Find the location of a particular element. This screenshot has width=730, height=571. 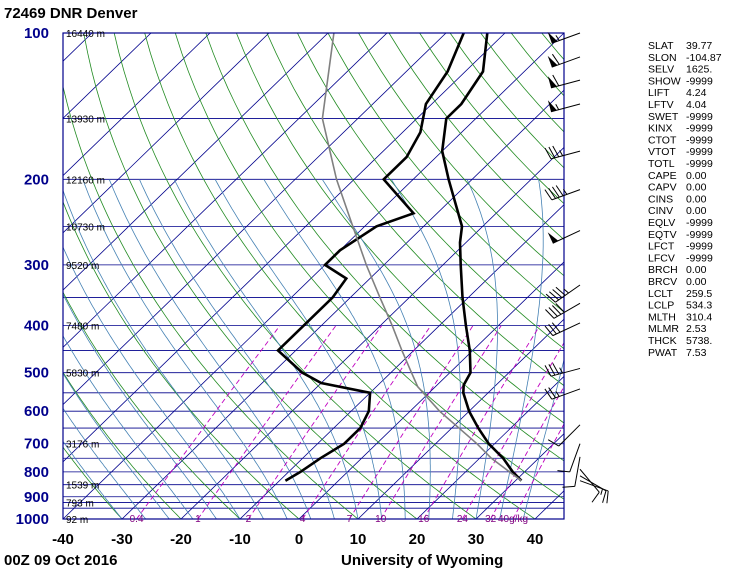

index-name-totl: TOTL is located at coordinates (661, 164).